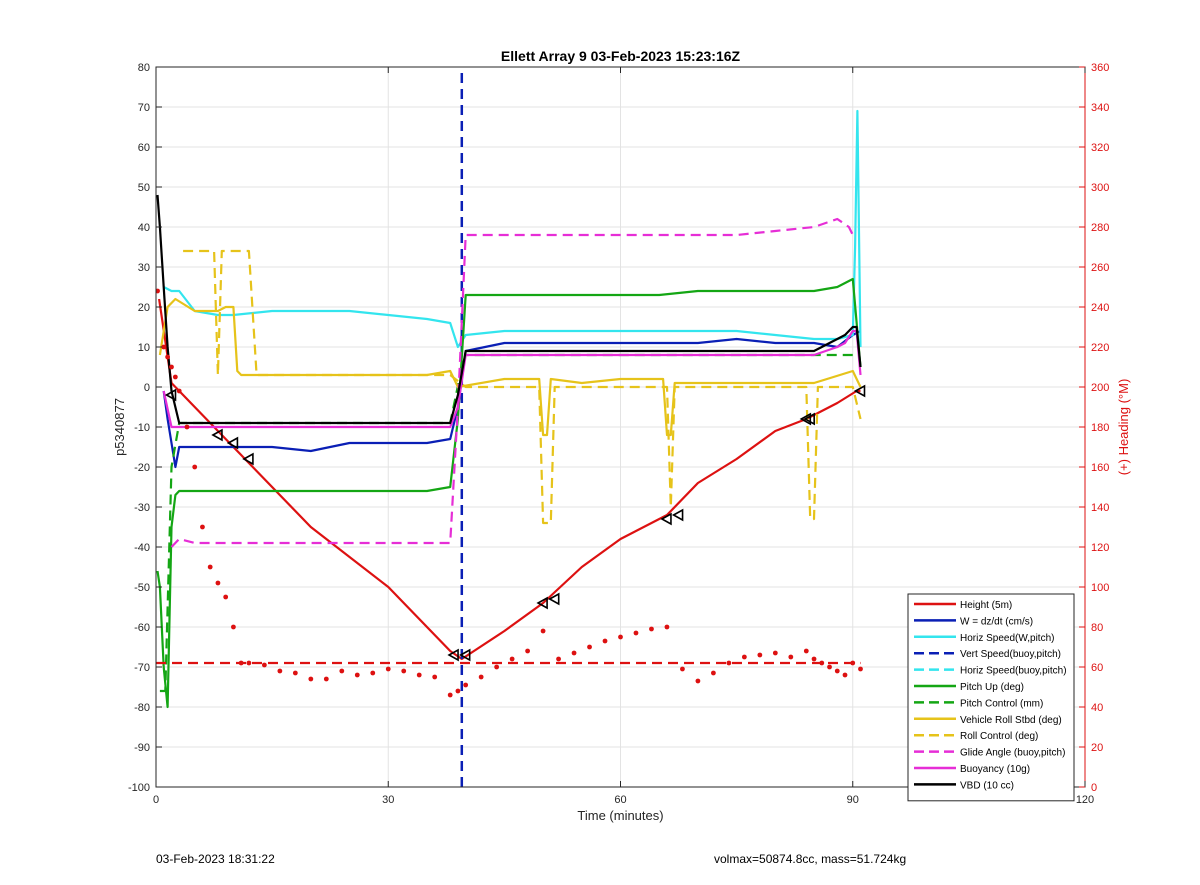 This screenshot has height=885, width=1200. What do you see at coordinates (996, 621) in the screenshot?
I see `legend-label: W = dz/dt (cm/s)` at bounding box center [996, 621].